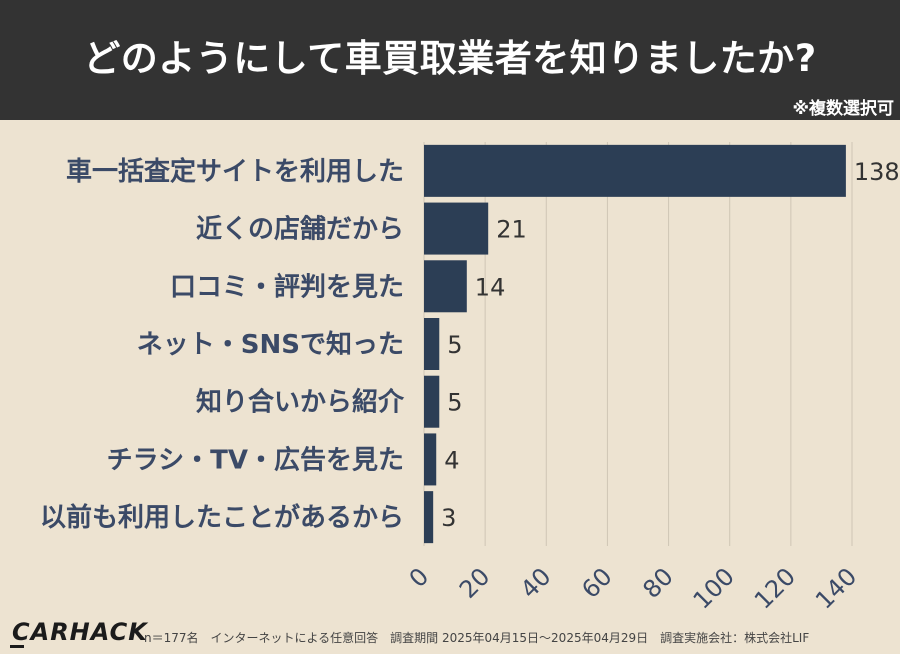  Describe the element at coordinates (775, 588) in the screenshot. I see `x-tick-label: 120` at that location.